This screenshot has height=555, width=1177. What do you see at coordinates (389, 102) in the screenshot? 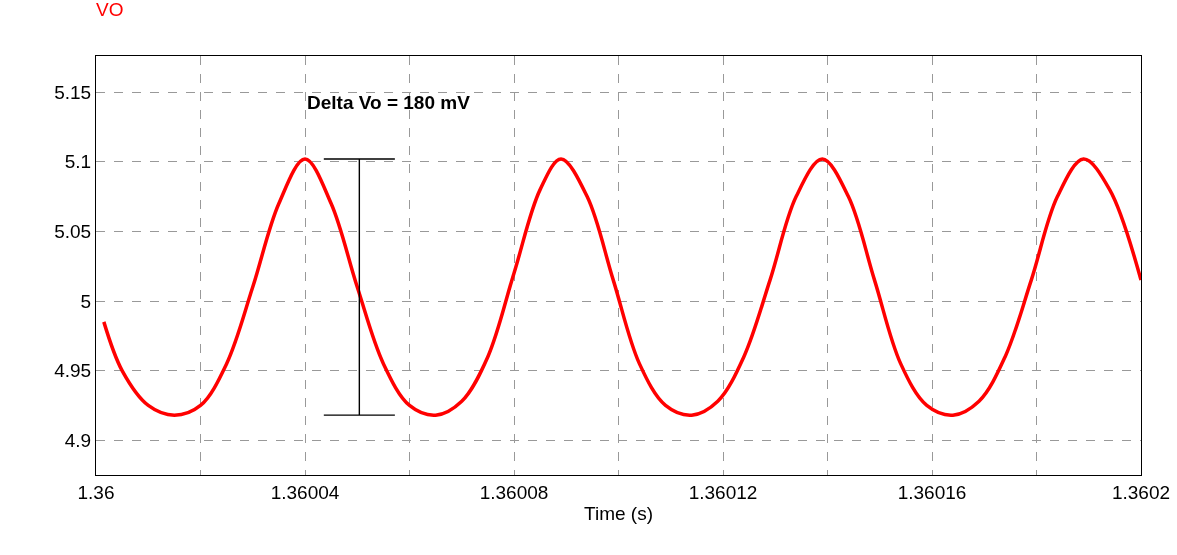
I see `annotation: Delta Vo = 180 mV` at bounding box center [389, 102].